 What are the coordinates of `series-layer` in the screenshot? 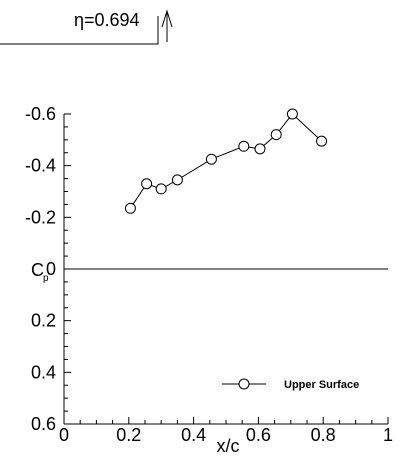 It's located at (226, 161).